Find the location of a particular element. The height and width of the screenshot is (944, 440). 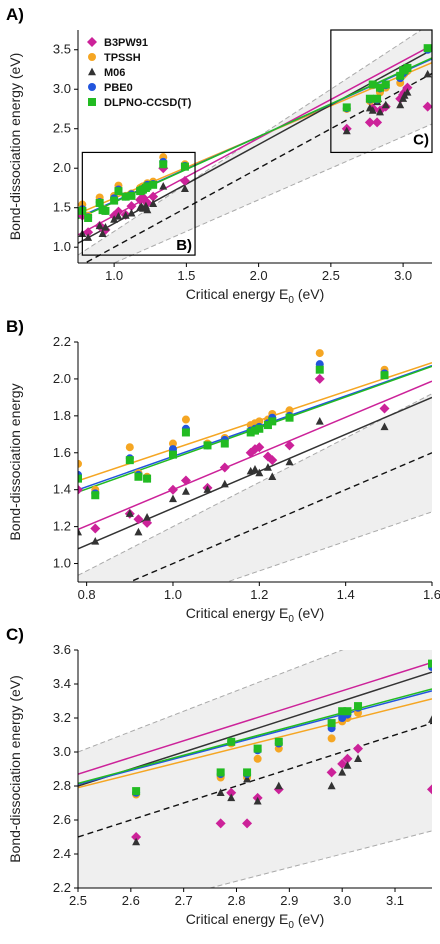

marker-dlpno-ccsd-t--24 is located at coordinates (342, 711).